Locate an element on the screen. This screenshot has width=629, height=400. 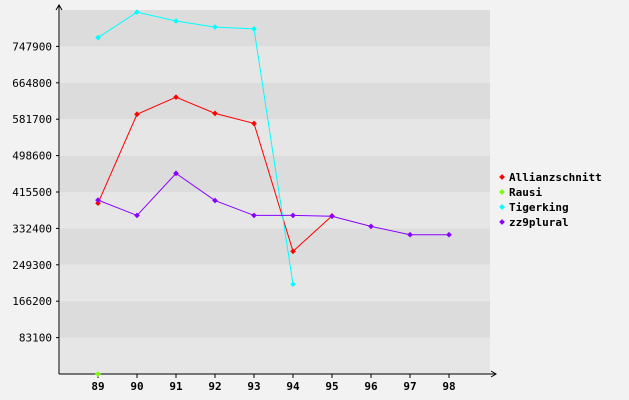
y-tick-label: 498600 is located at coordinates (32, 156).